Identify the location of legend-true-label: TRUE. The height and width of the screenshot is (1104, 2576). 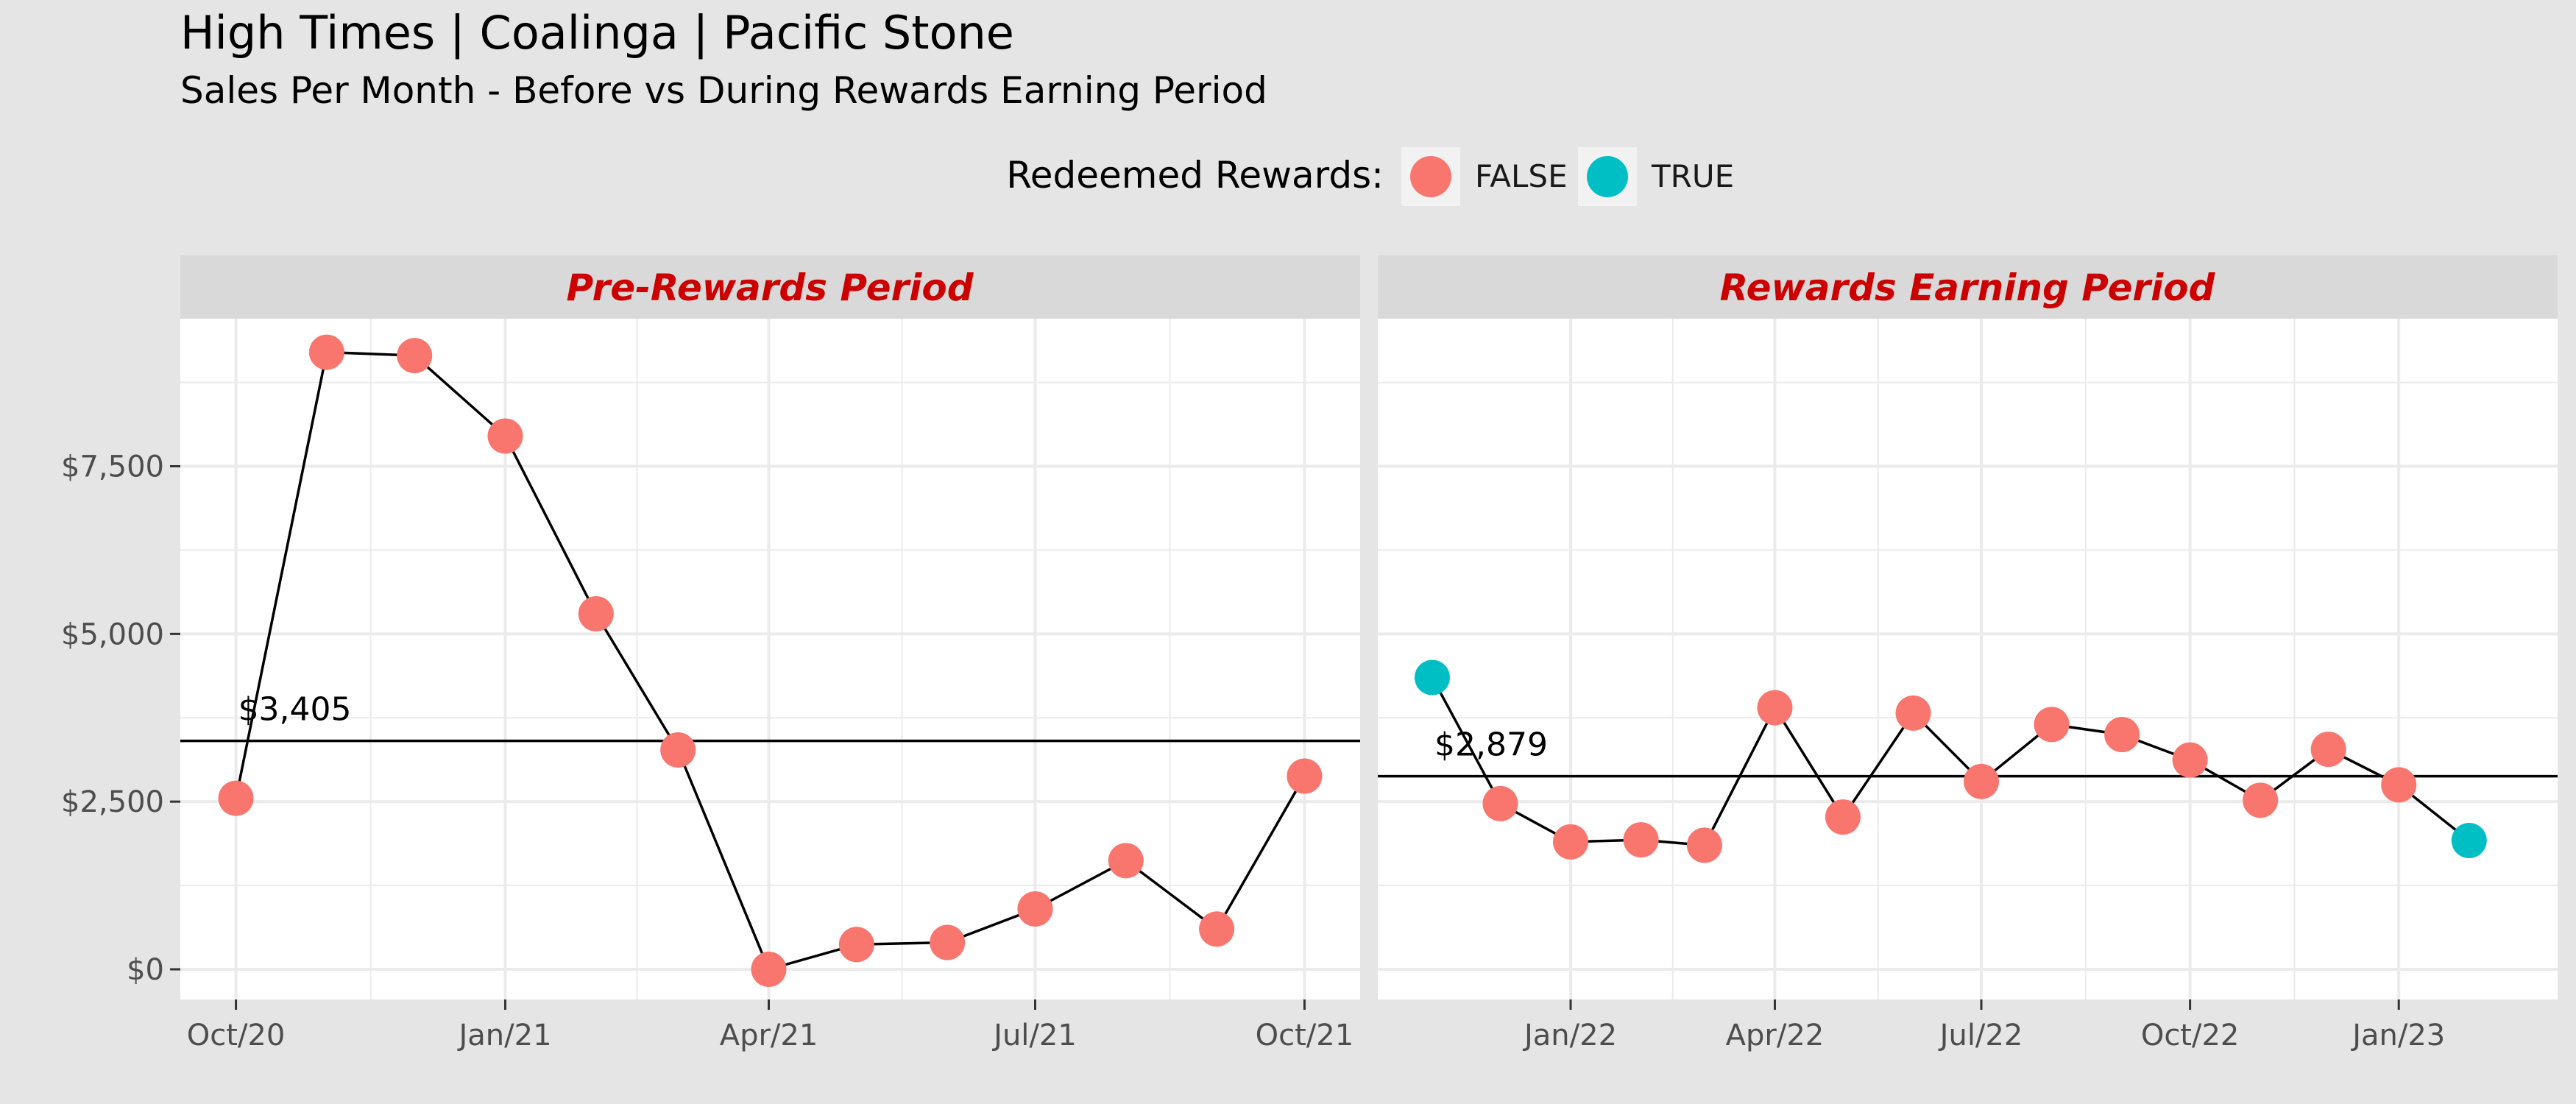
(1692, 176).